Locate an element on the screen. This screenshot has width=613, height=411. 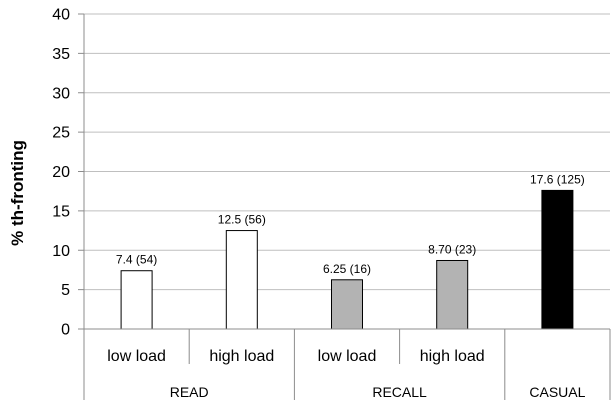
y-tick-label: 20 is located at coordinates (61, 172).